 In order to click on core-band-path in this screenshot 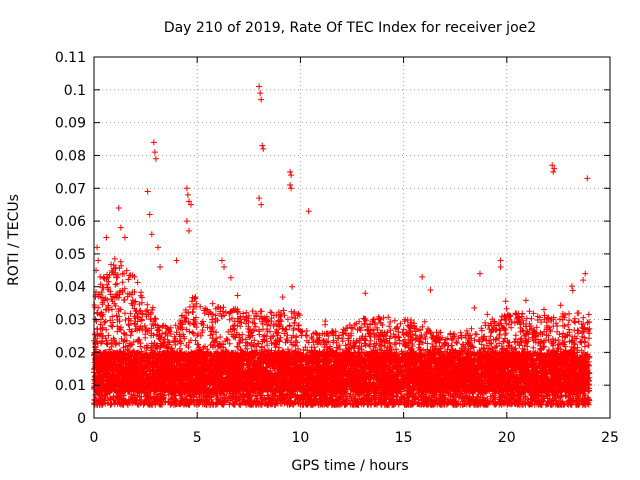, I will do `click(342, 372)`.